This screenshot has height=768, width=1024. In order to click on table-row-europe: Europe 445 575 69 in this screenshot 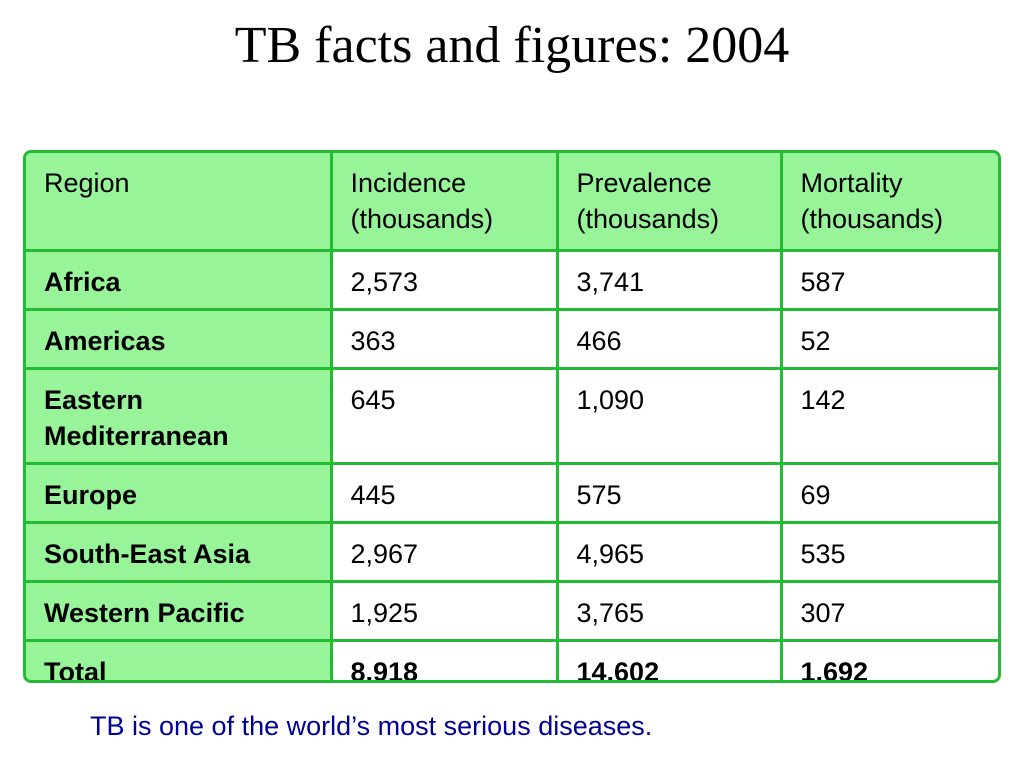, I will do `click(512, 492)`.